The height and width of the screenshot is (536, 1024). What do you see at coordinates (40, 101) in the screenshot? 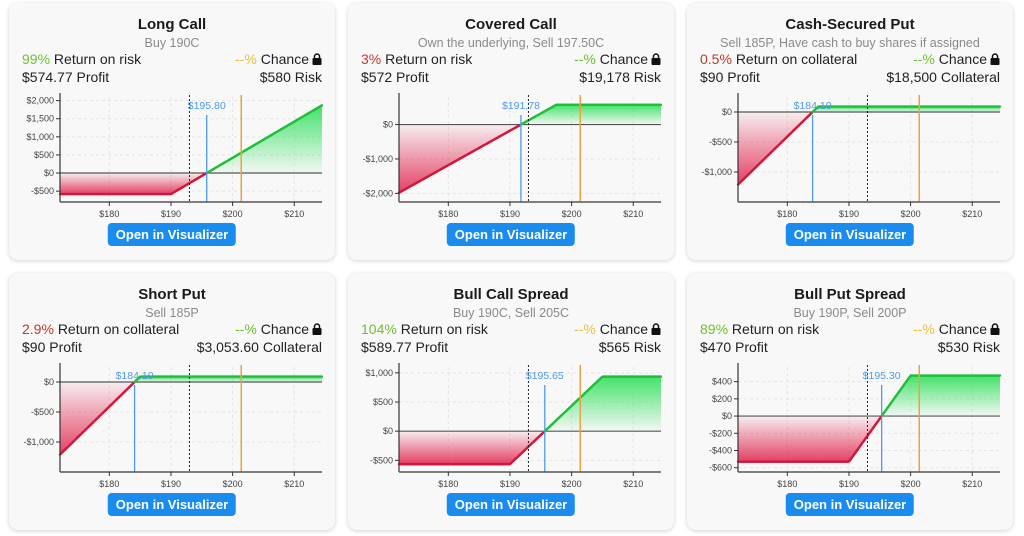
I see `y-tick-label: $2,000` at bounding box center [40, 101].